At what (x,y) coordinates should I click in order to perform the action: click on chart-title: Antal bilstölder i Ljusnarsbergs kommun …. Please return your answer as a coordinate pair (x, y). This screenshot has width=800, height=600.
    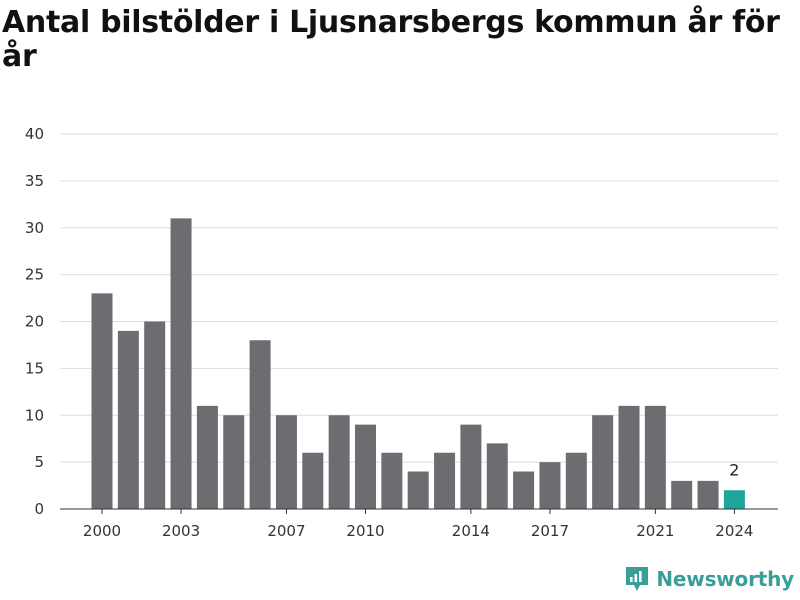
    Looking at the image, I should click on (391, 39).